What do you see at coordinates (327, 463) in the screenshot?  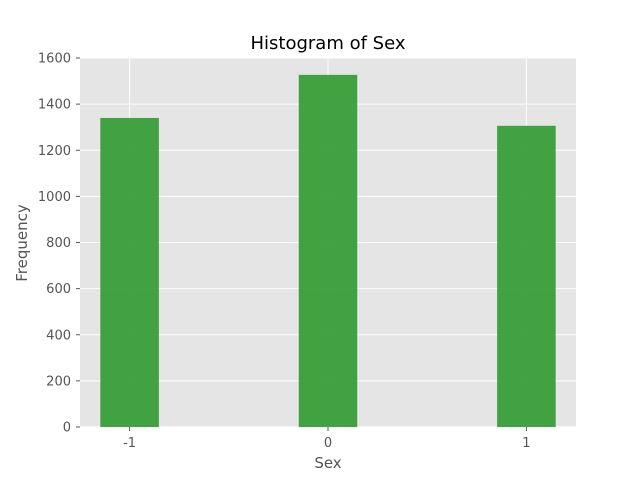 I see `x-axis-label: Sex` at bounding box center [327, 463].